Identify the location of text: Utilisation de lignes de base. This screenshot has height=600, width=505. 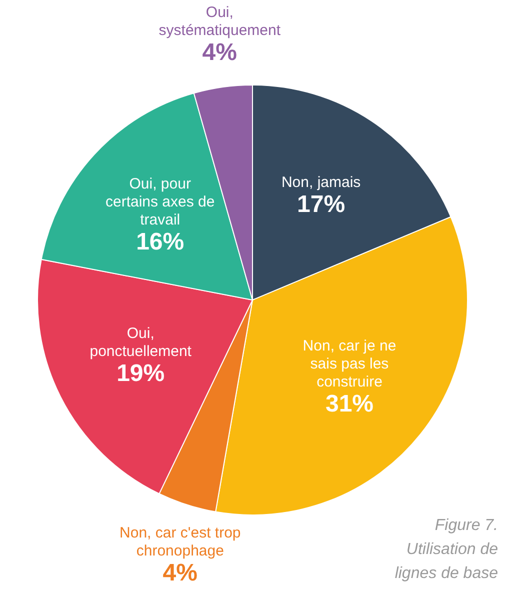
(446, 561).